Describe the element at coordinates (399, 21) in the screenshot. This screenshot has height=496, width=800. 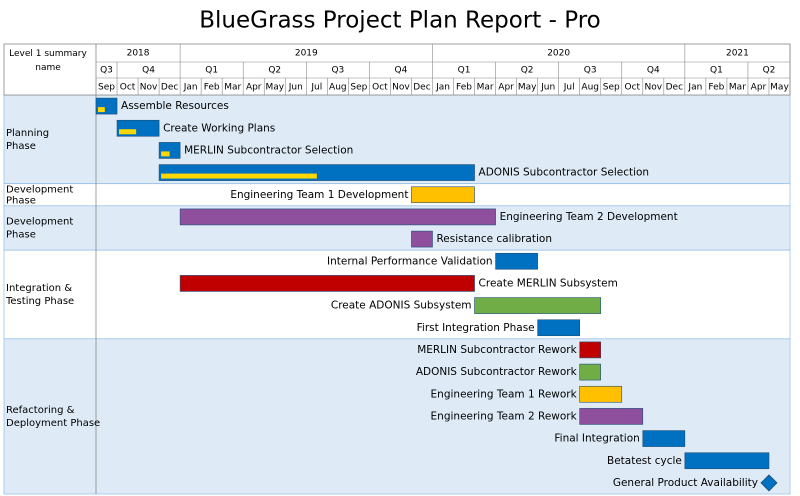
I see `chart-title: BlueGrass Project Plan Report - Pro` at that location.